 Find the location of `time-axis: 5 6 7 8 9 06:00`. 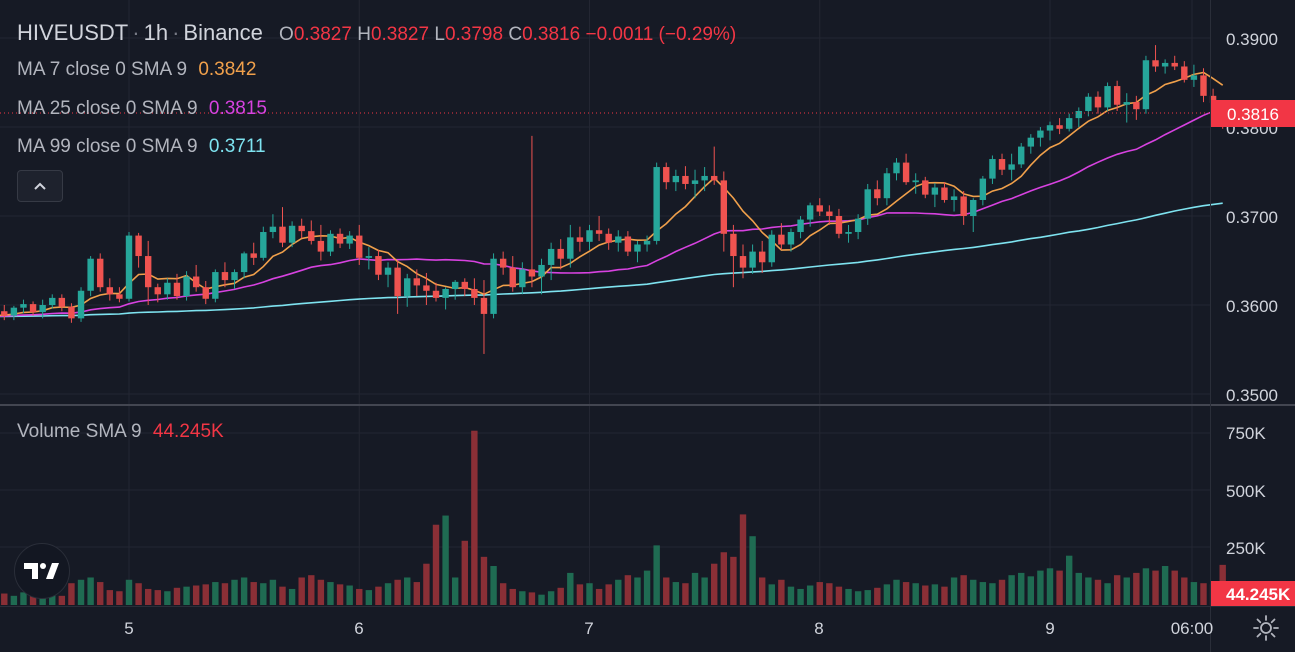

time-axis: 5 6 7 8 9 06:00 is located at coordinates (668, 628).